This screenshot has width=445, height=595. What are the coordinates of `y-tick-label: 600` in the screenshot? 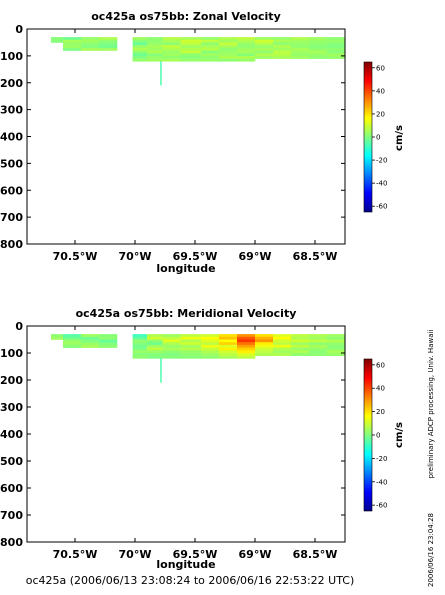 It's located at (11, 190).